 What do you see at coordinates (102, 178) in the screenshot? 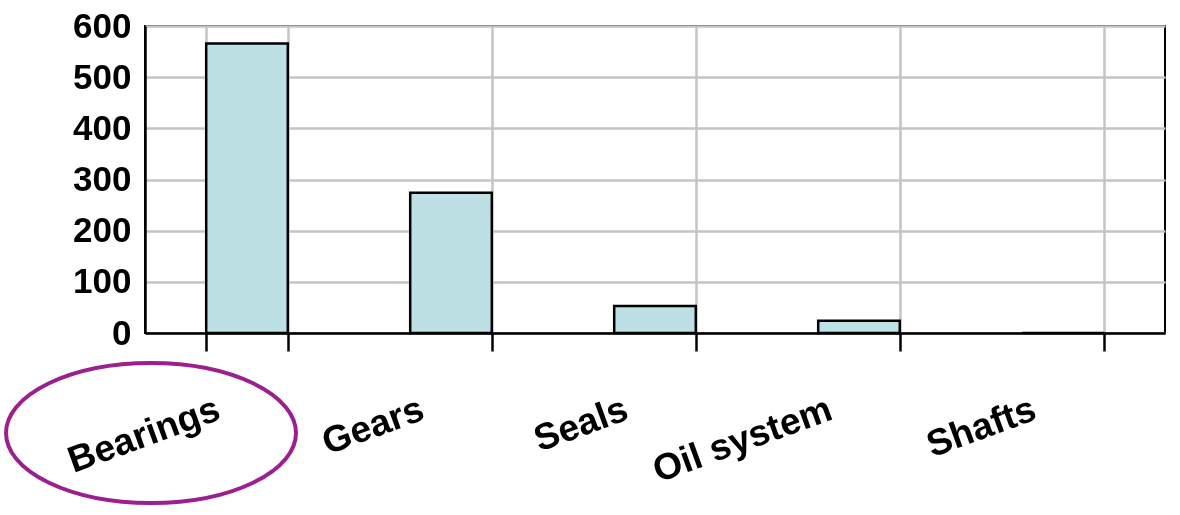
I see `y-tick-label: 300` at bounding box center [102, 178].